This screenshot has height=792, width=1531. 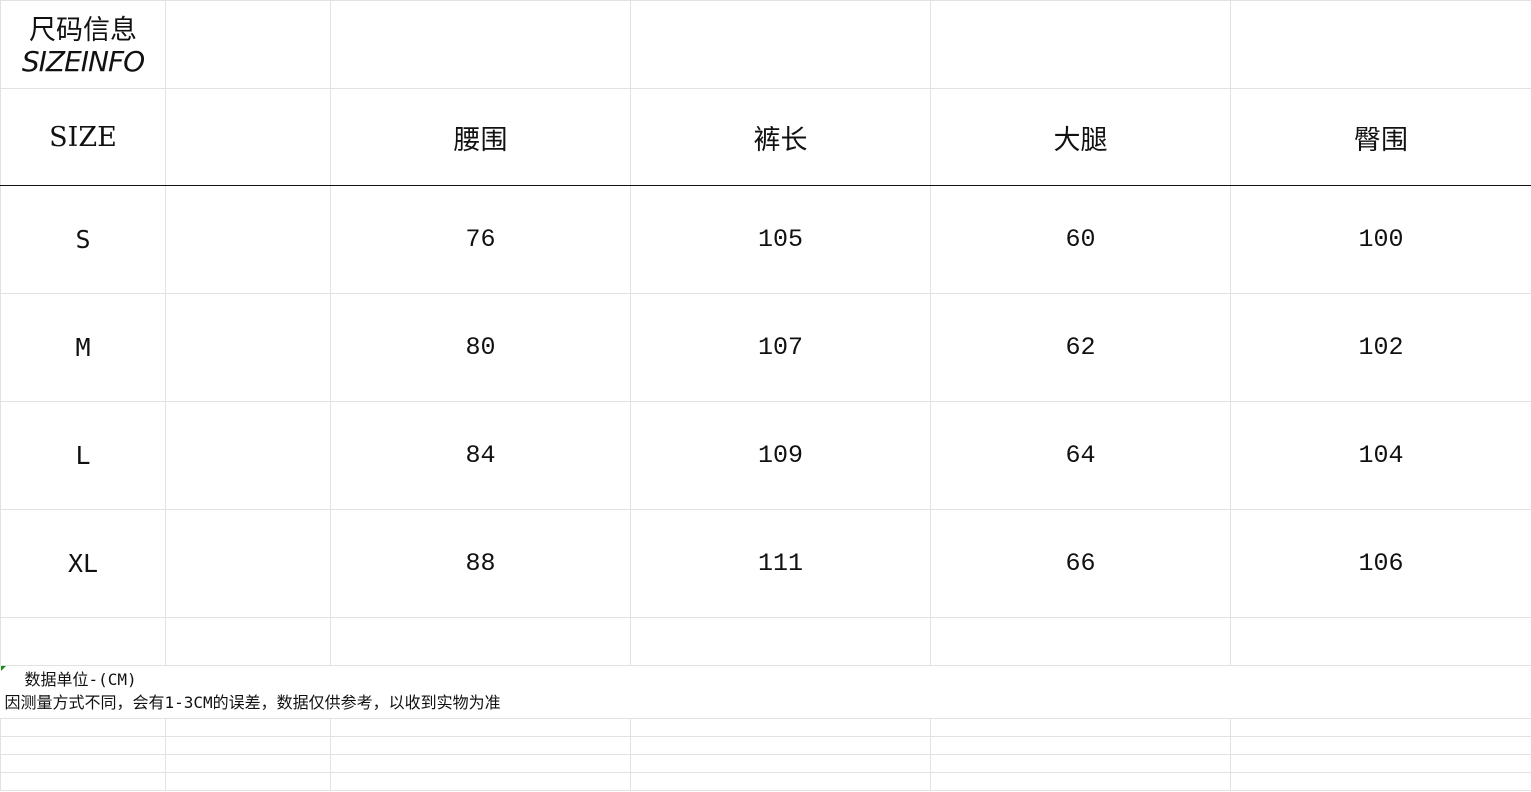 I want to click on value-cell: 104, so click(x=1380, y=455).